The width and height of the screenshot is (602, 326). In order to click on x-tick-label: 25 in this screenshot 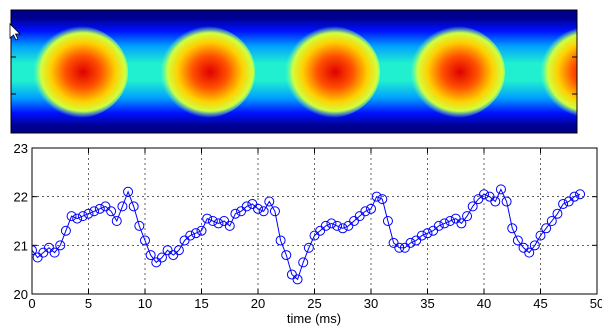, I will do `click(314, 303)`.